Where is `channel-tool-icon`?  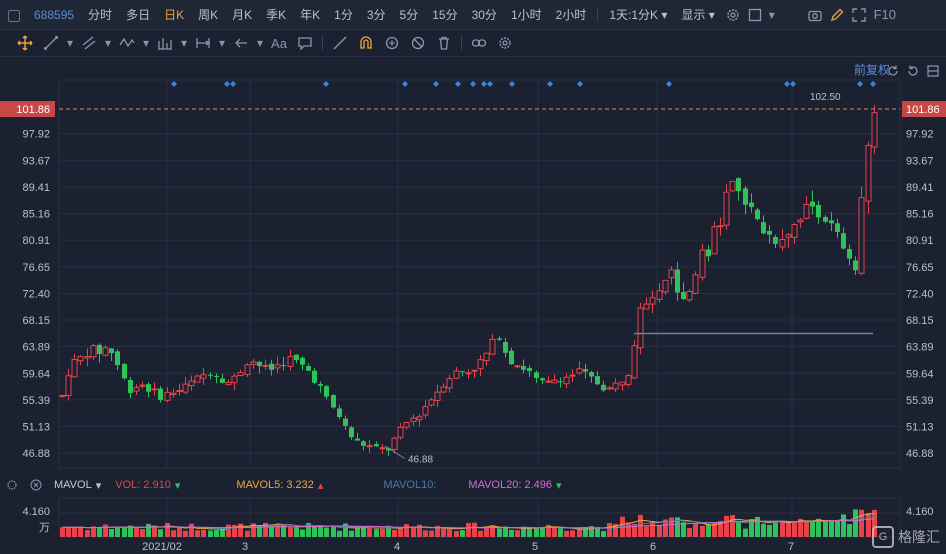
channel-tool-icon is located at coordinates (89, 43).